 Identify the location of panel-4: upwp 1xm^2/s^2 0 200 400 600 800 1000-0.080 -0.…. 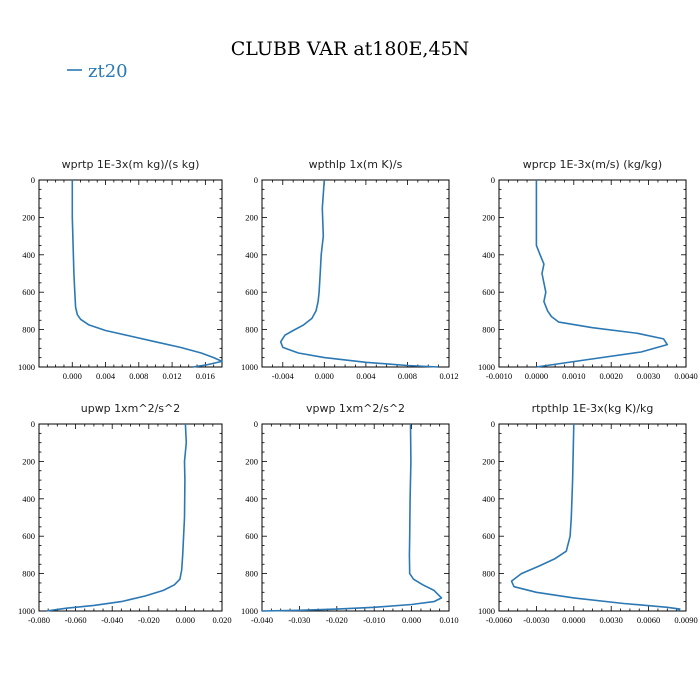
(125, 513).